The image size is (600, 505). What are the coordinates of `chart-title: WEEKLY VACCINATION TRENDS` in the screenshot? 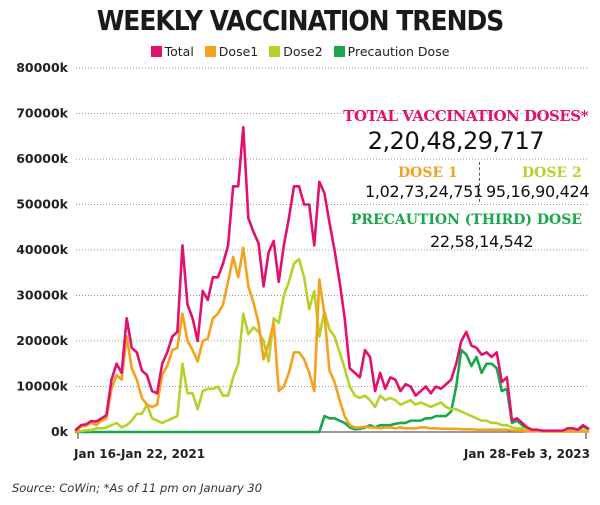 It's located at (300, 20).